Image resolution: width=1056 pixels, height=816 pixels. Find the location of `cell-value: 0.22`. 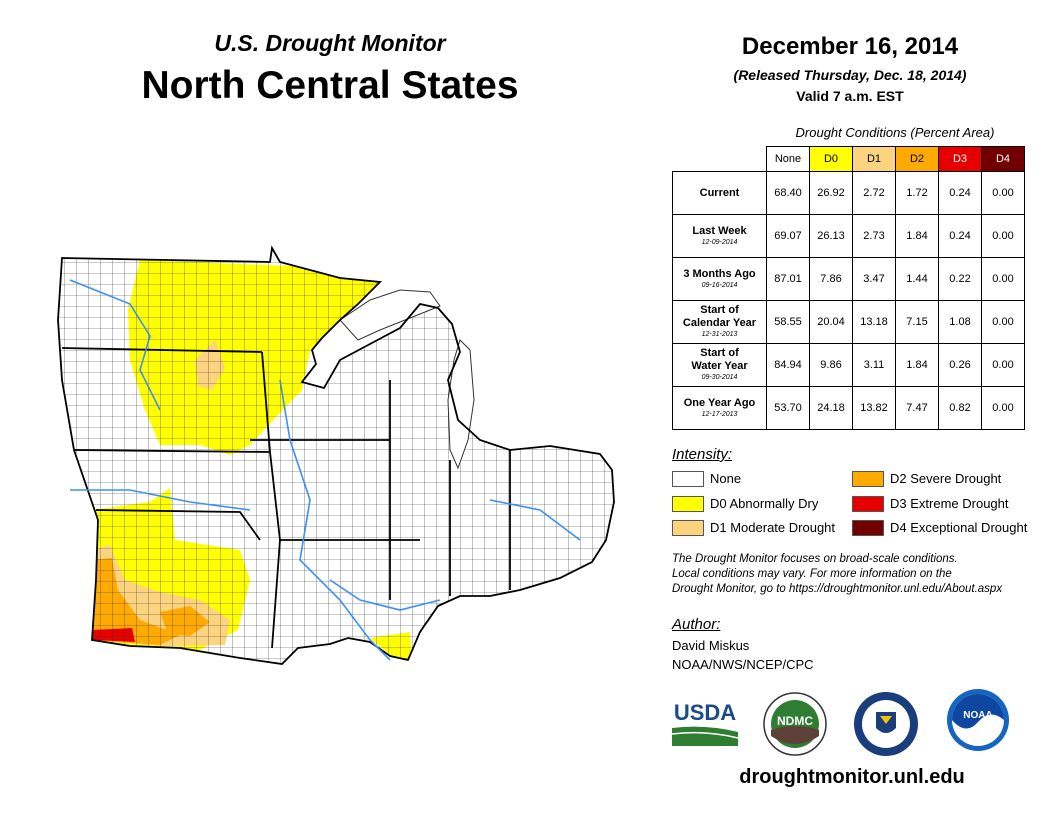

cell-value: 0.22 is located at coordinates (960, 279).